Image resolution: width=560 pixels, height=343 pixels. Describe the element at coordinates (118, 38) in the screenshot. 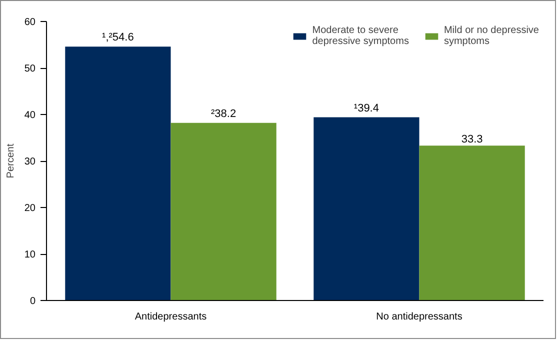

I see `data-label: ¹,²54.6` at that location.